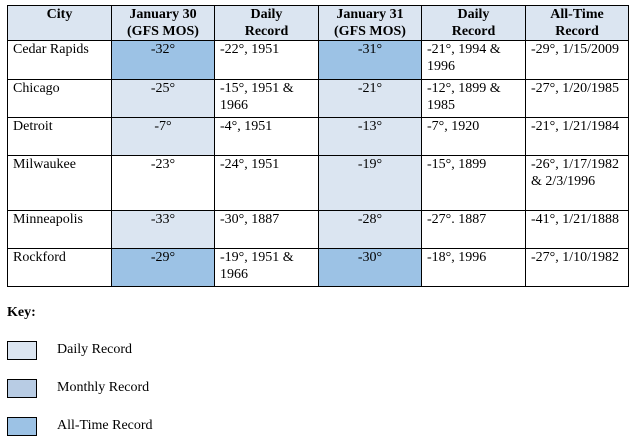  I want to click on daily-record-jan30-cell: -4°, 1951, so click(266, 136).